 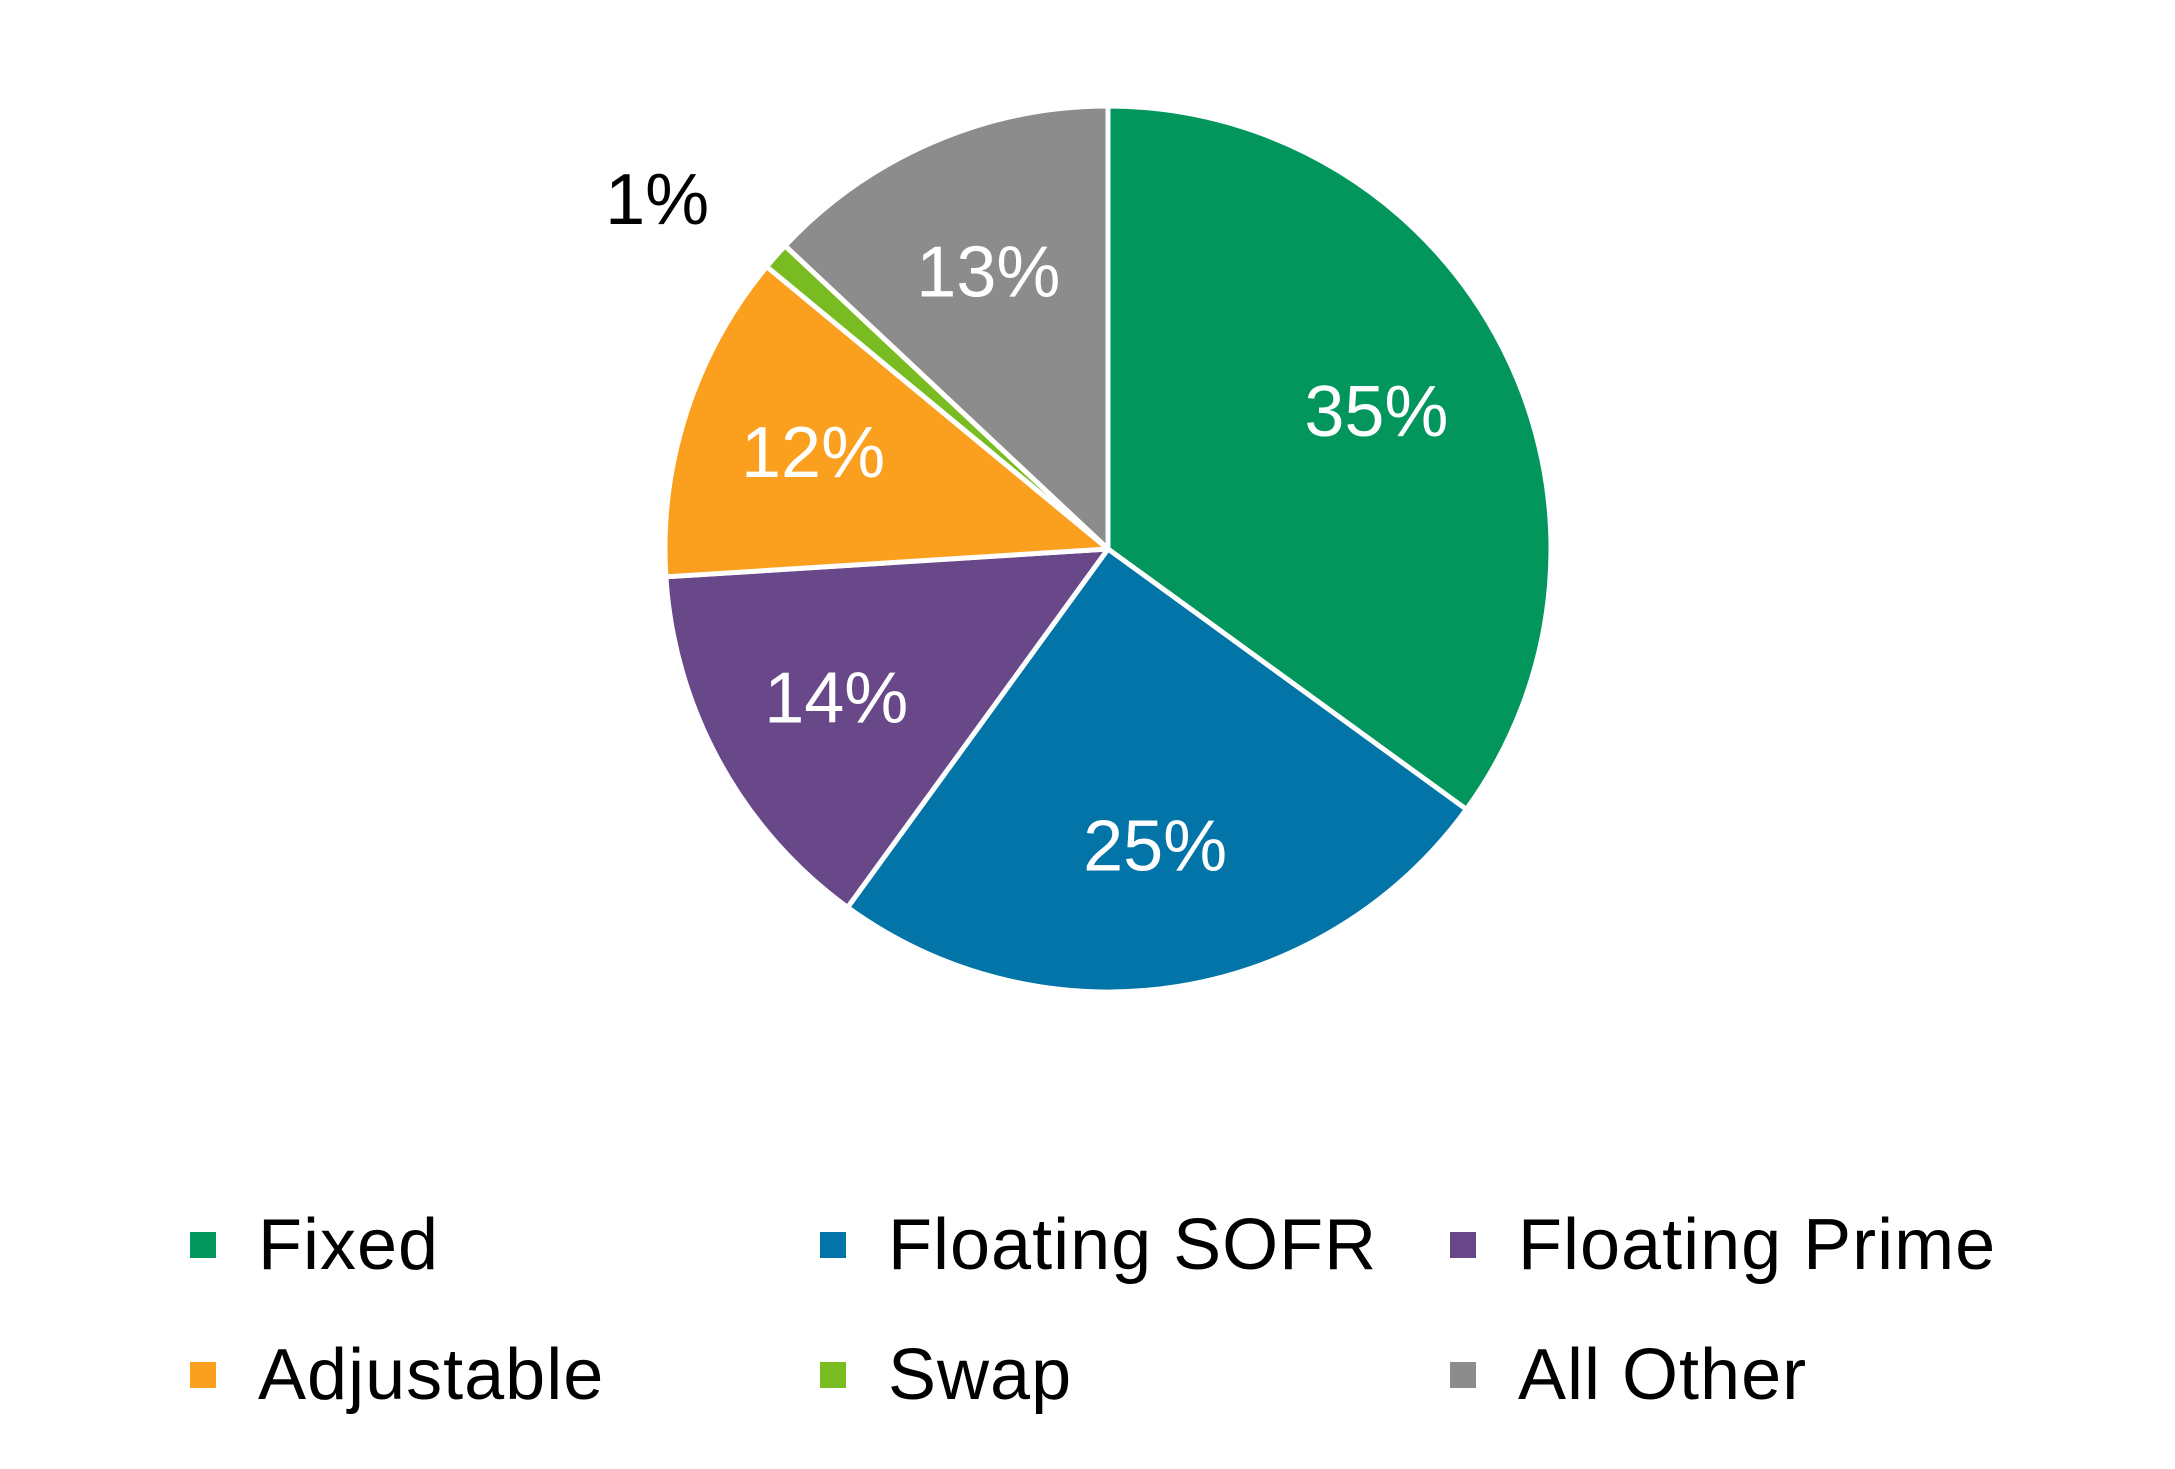 I want to click on legend-swatch-floating-sofr, so click(x=833, y=1245).